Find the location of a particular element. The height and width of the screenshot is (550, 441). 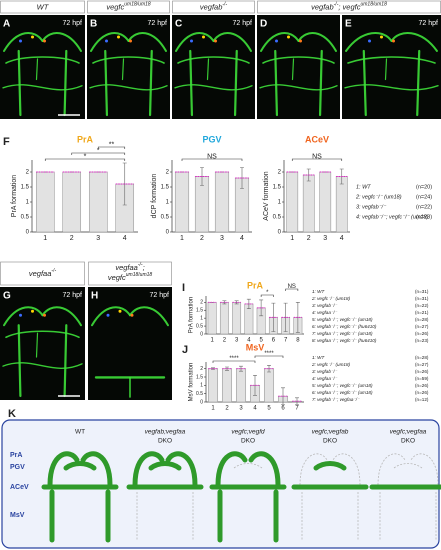

legend-n: (n=26) is located at coordinates (422, 371).